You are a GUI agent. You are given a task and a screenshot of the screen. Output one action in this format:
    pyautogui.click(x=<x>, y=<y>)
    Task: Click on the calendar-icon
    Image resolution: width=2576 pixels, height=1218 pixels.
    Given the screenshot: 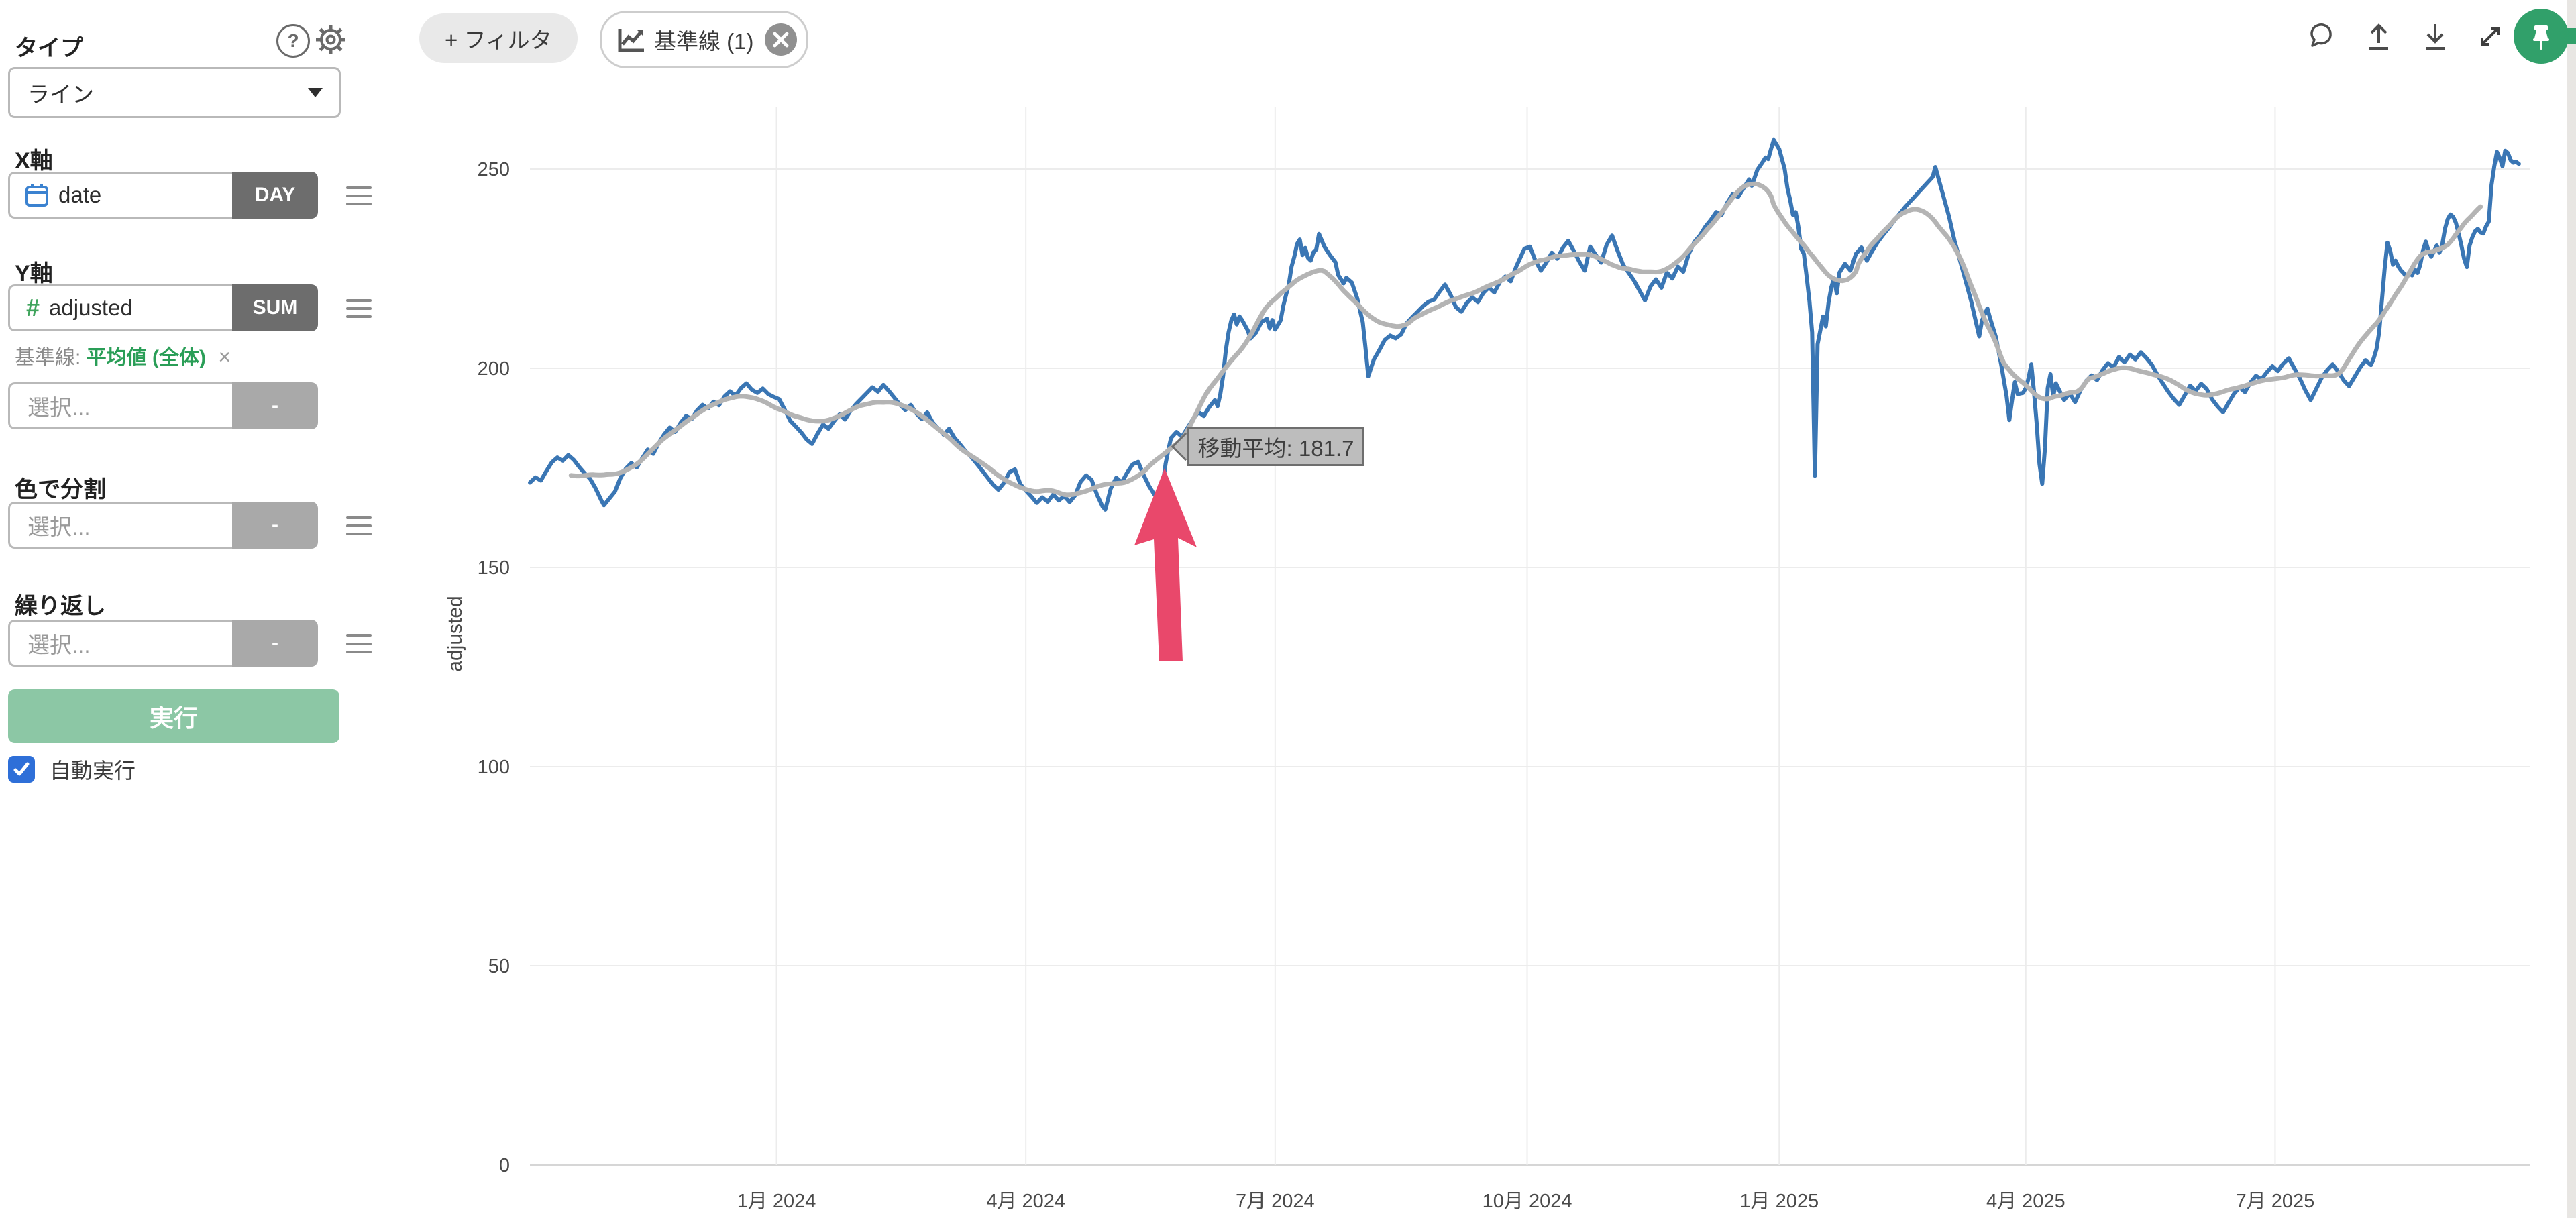 What is the action you would take?
    pyautogui.click(x=36, y=195)
    